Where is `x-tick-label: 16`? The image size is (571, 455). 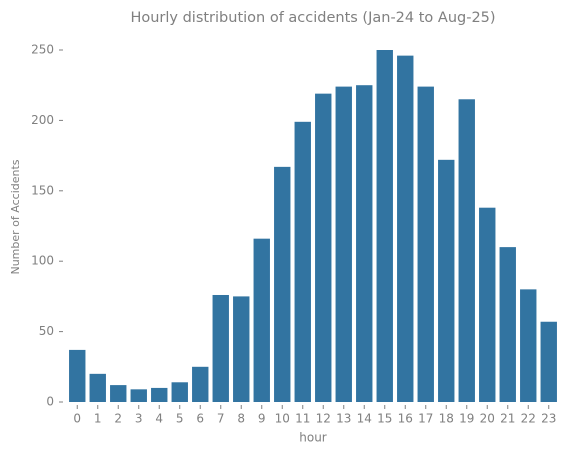
x-tick-label: 16 is located at coordinates (405, 419).